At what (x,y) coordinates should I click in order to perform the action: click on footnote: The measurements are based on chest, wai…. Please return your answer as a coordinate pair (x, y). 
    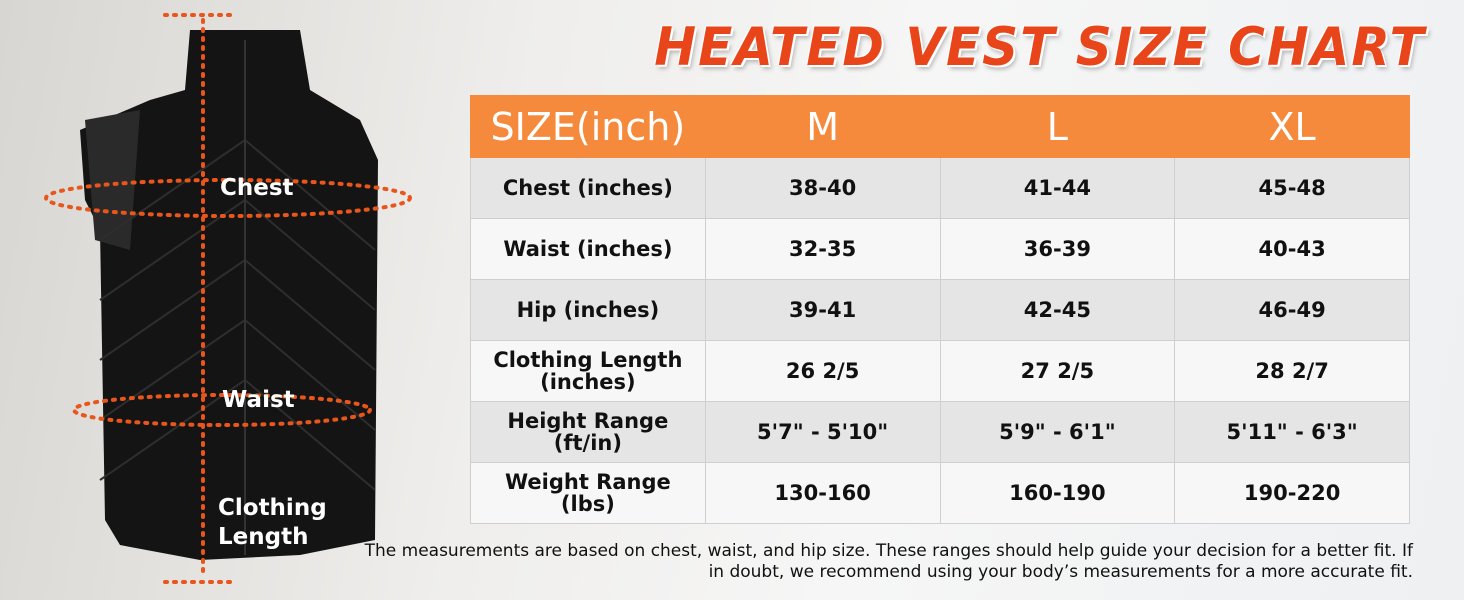
    Looking at the image, I should click on (888, 561).